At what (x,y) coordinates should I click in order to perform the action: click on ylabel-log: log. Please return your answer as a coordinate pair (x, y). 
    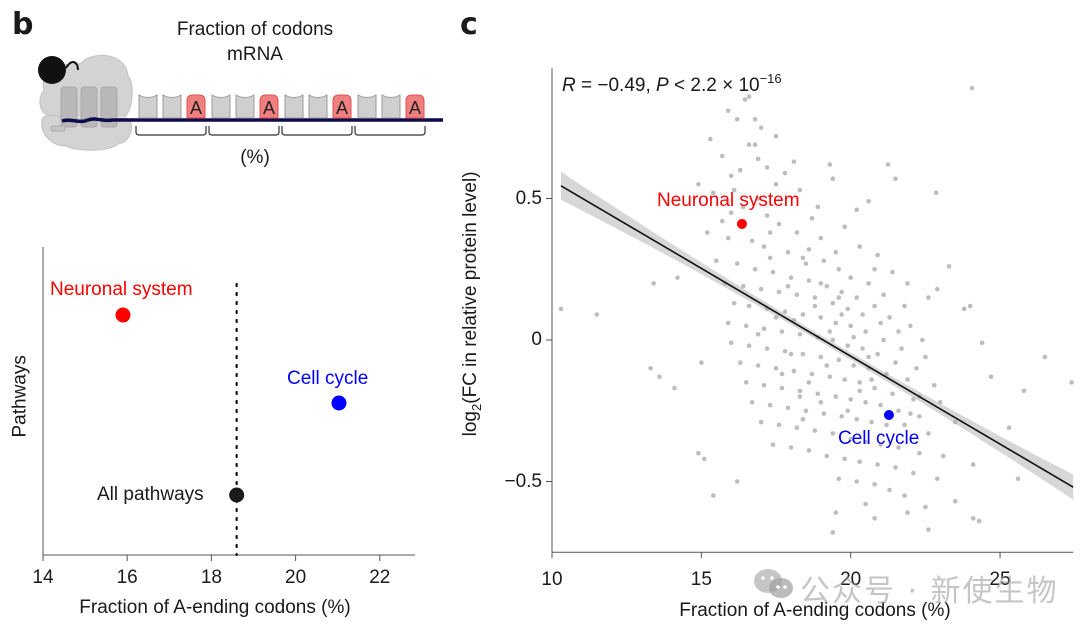
    Looking at the image, I should click on (471, 423).